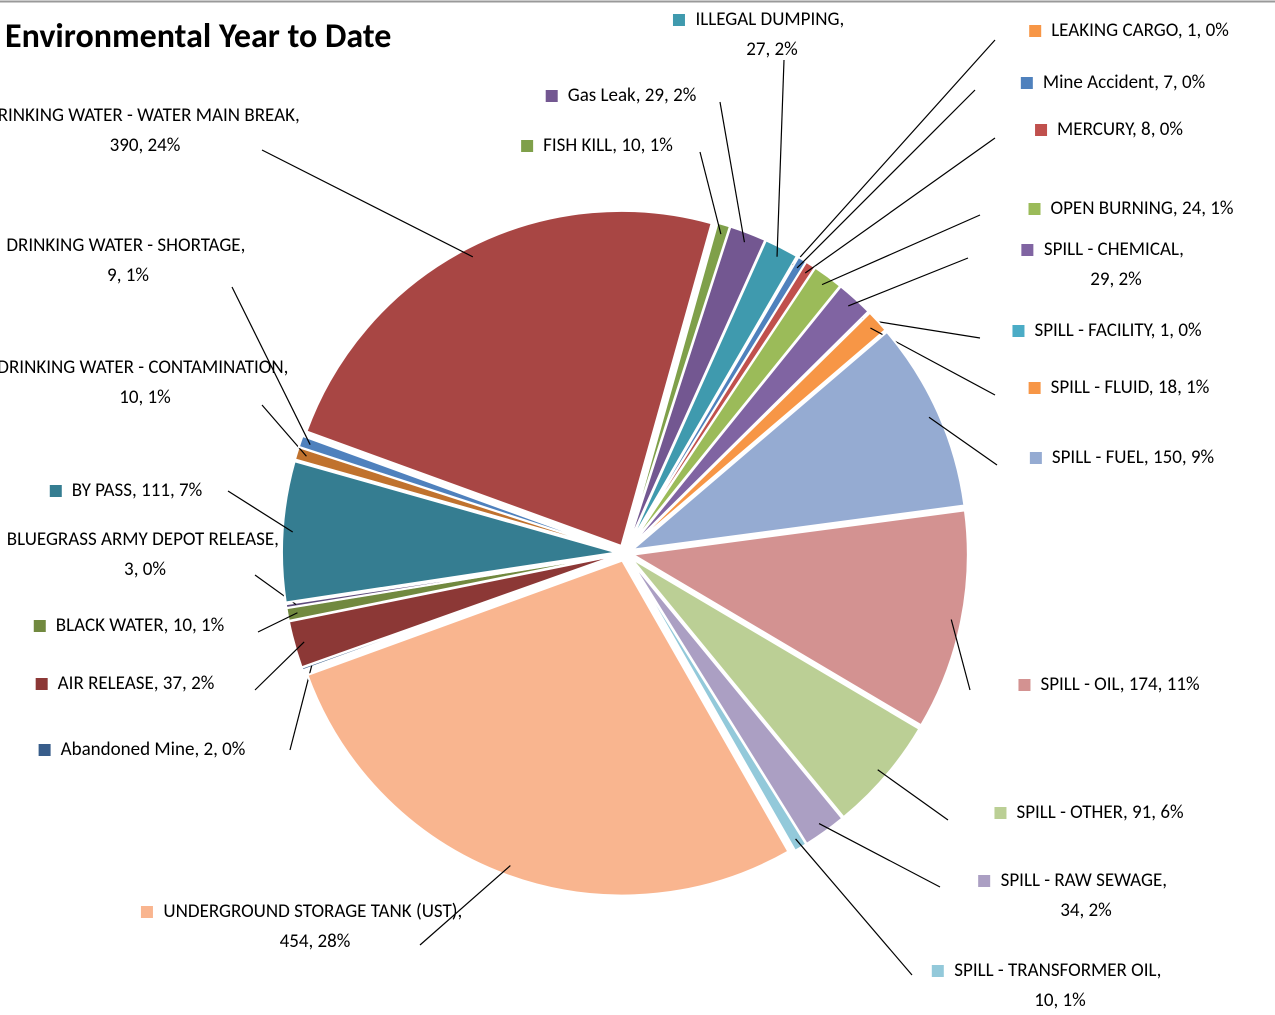 This screenshot has width=1275, height=1015. What do you see at coordinates (1202, 457) in the screenshot?
I see `label-percent: 9%` at bounding box center [1202, 457].